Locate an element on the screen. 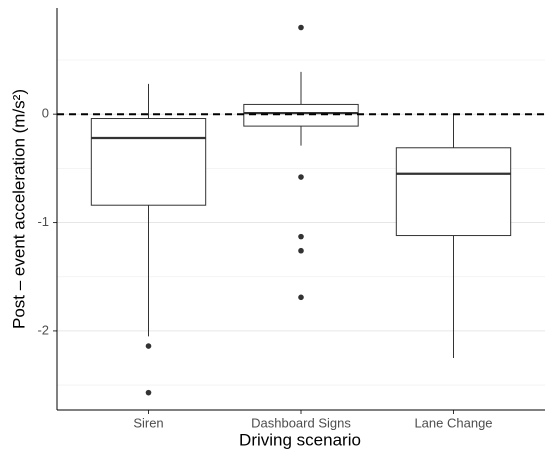 Image resolution: width=550 pixels, height=461 pixels. x-tick-label: Lane Change is located at coordinates (453, 422).